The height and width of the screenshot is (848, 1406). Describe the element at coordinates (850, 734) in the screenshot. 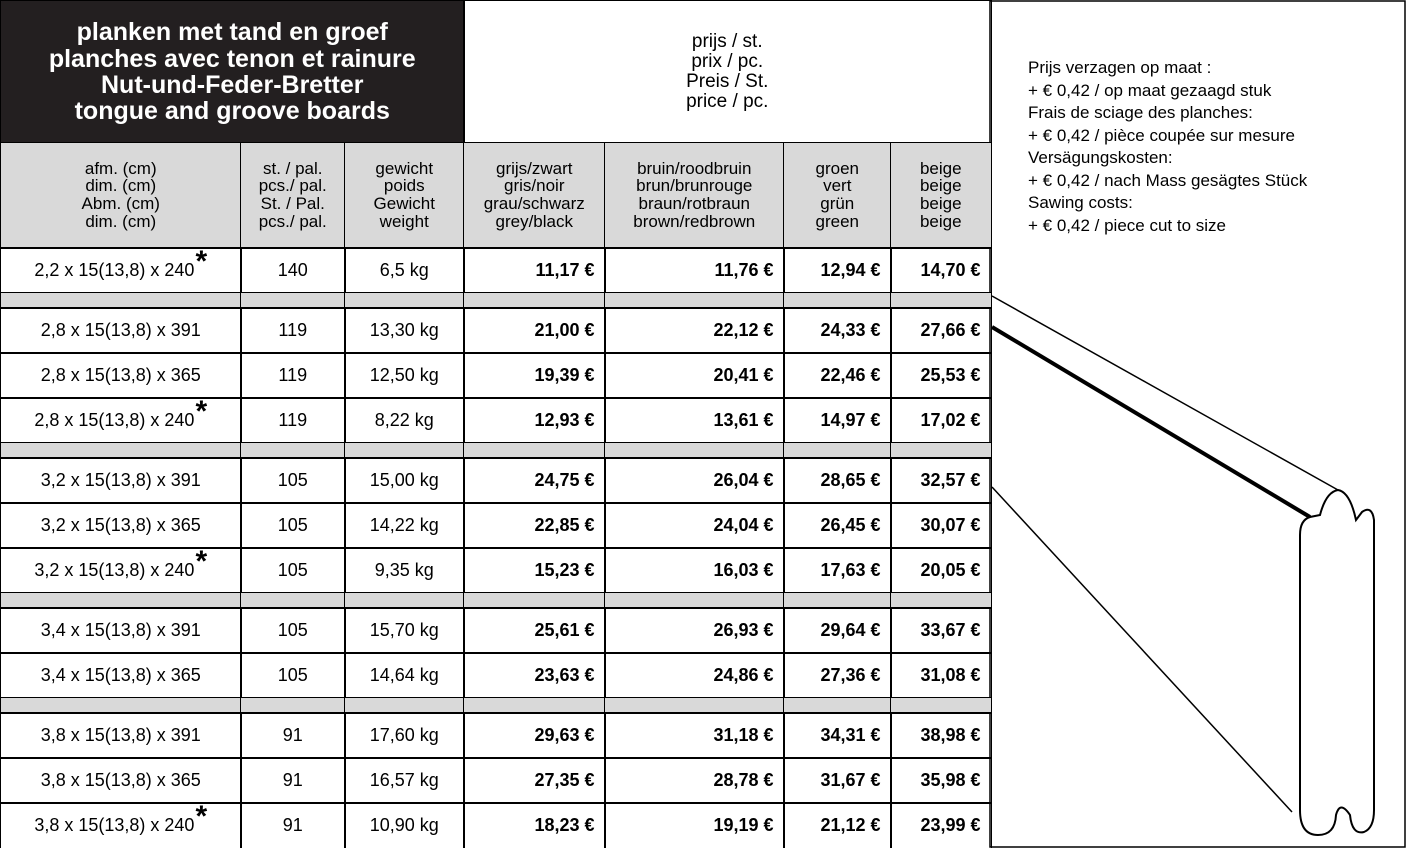

I see `cell-text: 34,31 €` at that location.